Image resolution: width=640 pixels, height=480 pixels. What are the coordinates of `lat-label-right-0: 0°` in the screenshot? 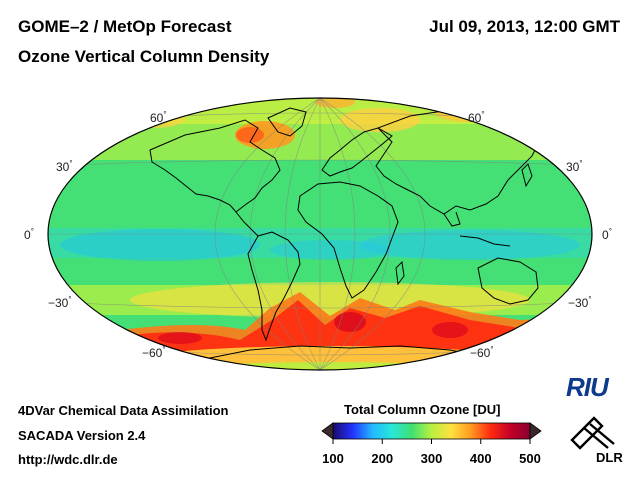 It's located at (607, 234).